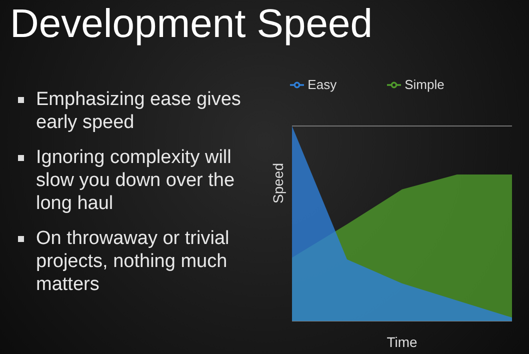 The image size is (529, 354). What do you see at coordinates (136, 180) in the screenshot?
I see `text: Ignoring complexity will slow you down over the long haul` at bounding box center [136, 180].